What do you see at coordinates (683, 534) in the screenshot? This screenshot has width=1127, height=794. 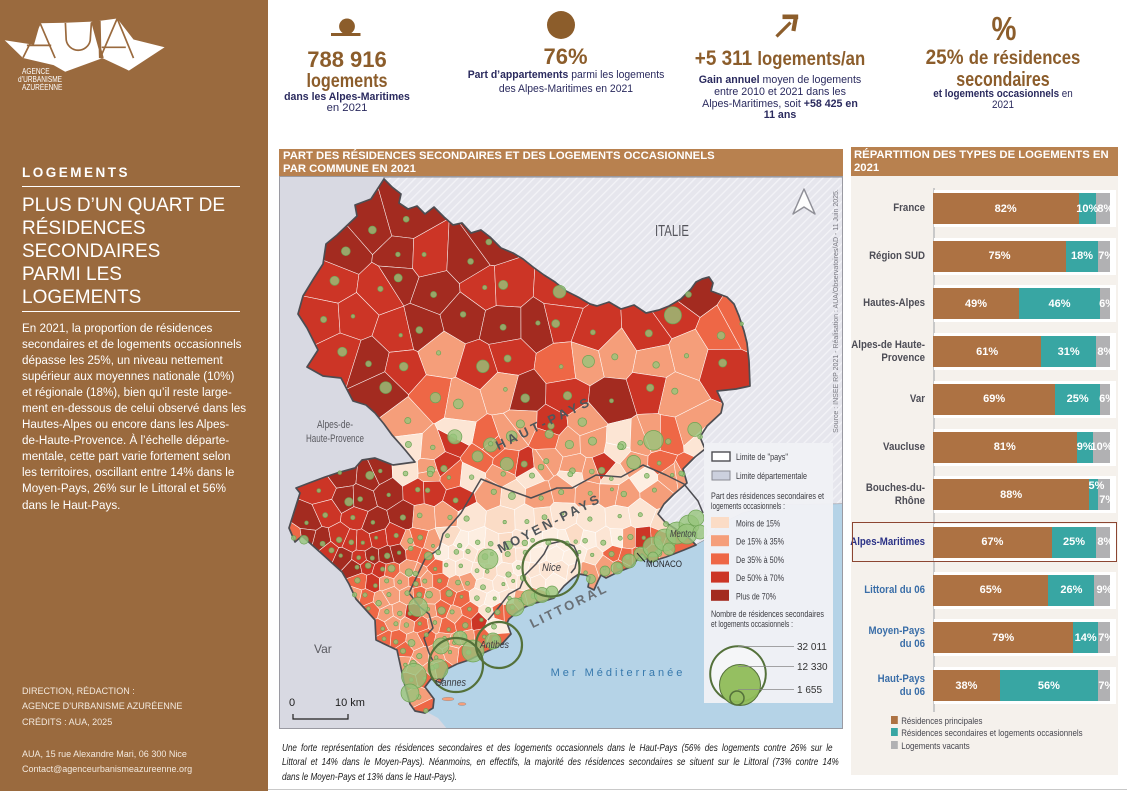 I see `svg-text: Menton` at bounding box center [683, 534].